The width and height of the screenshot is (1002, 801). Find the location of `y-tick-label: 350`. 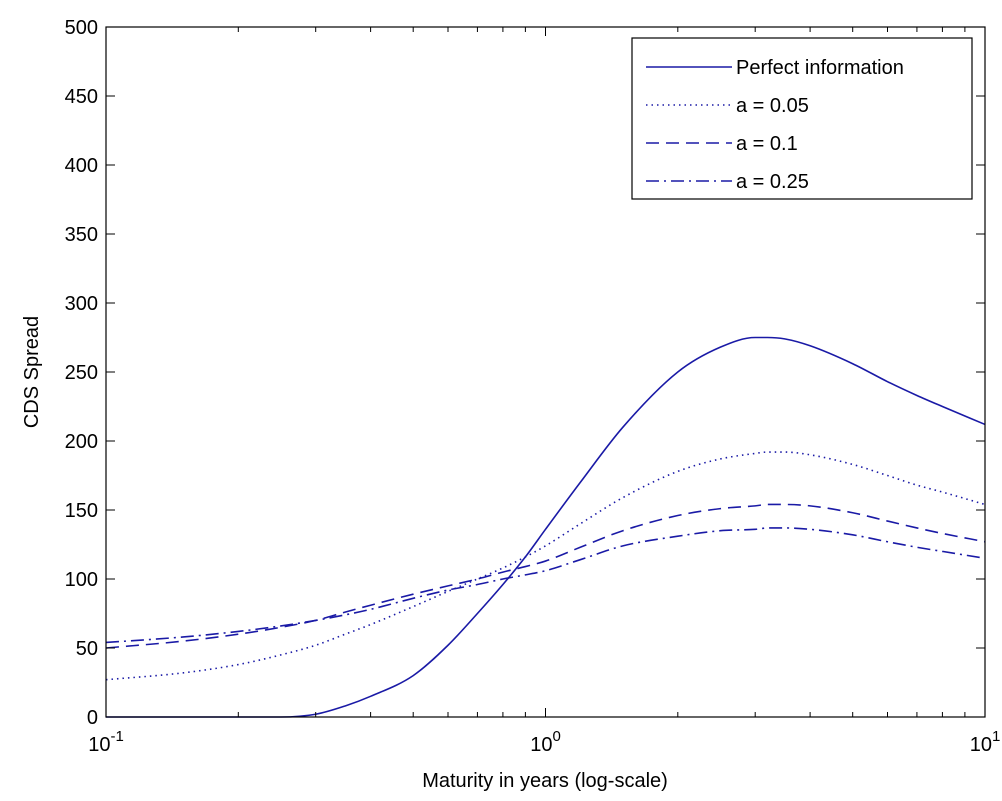

y-tick-label: 350 is located at coordinates (81, 235).